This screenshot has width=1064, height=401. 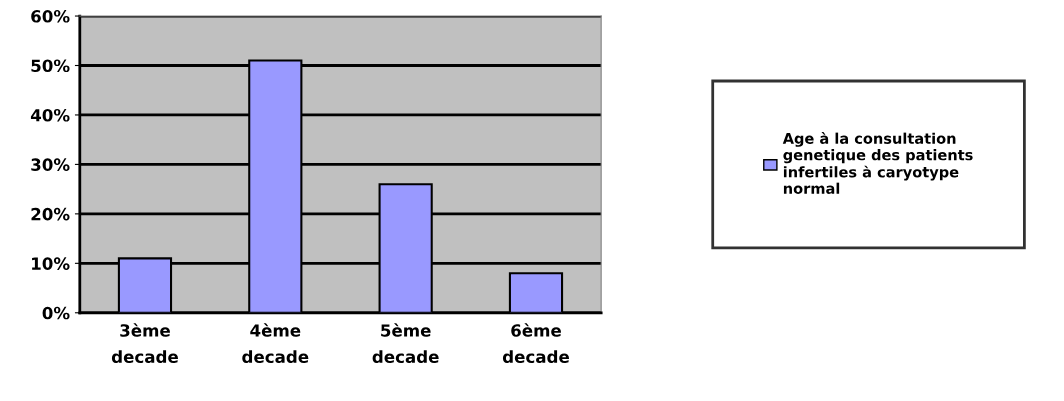 I want to click on y-tick-label: 20%, so click(x=50, y=214).